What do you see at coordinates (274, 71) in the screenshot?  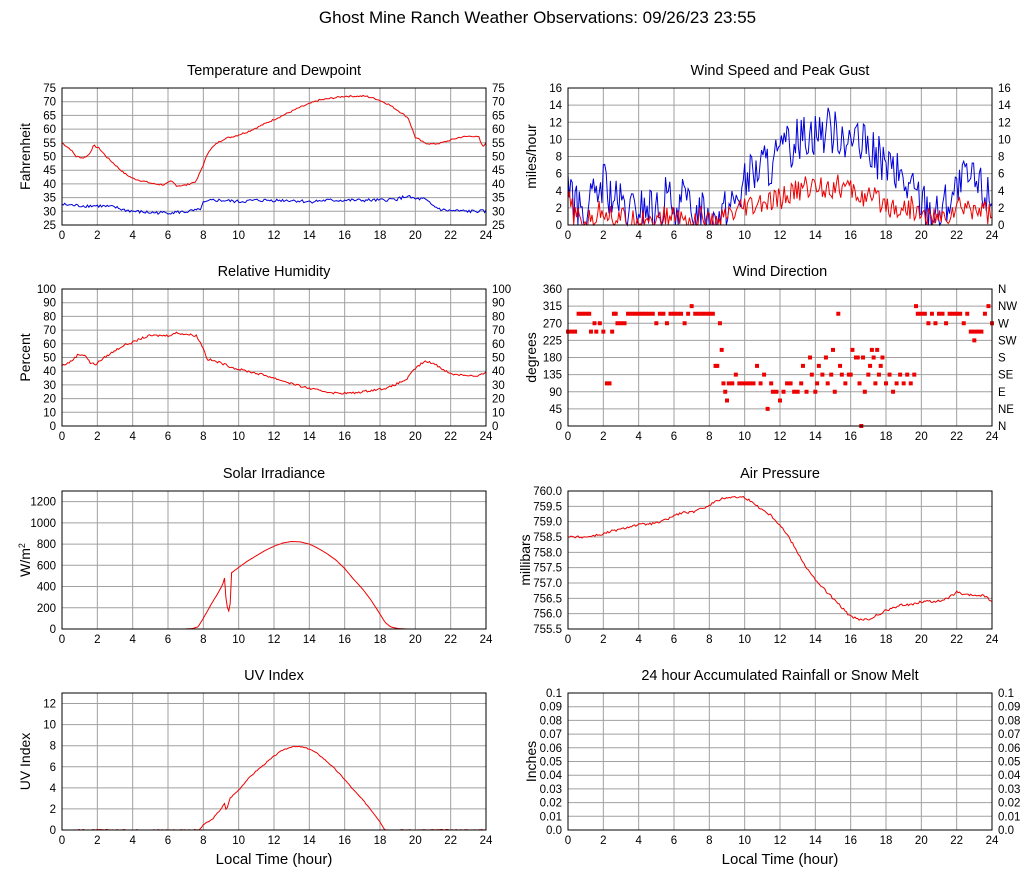 I see `chart-title: Temperature and Dewpoint` at bounding box center [274, 71].